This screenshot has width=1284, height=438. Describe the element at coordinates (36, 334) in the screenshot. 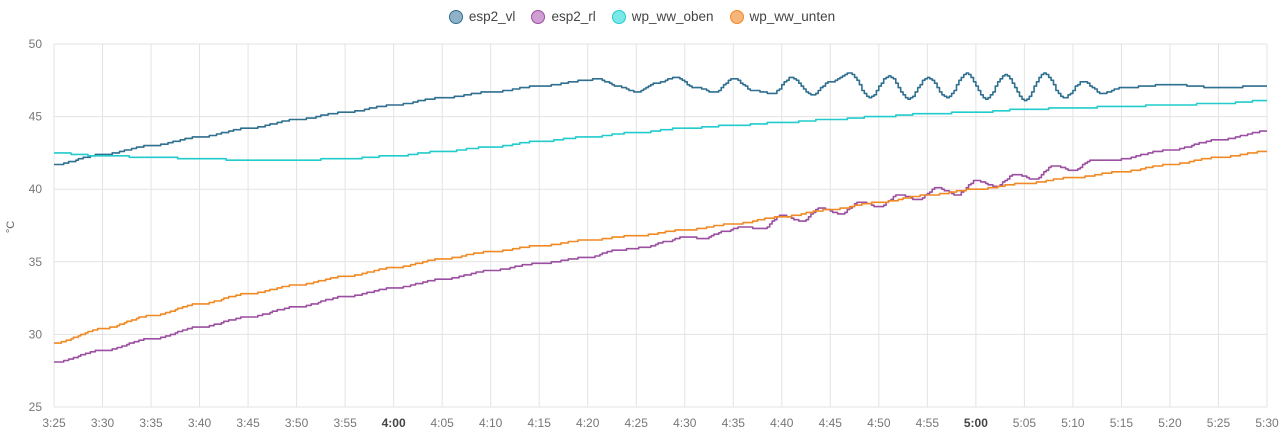

I see `y-tick-label: 30` at that location.